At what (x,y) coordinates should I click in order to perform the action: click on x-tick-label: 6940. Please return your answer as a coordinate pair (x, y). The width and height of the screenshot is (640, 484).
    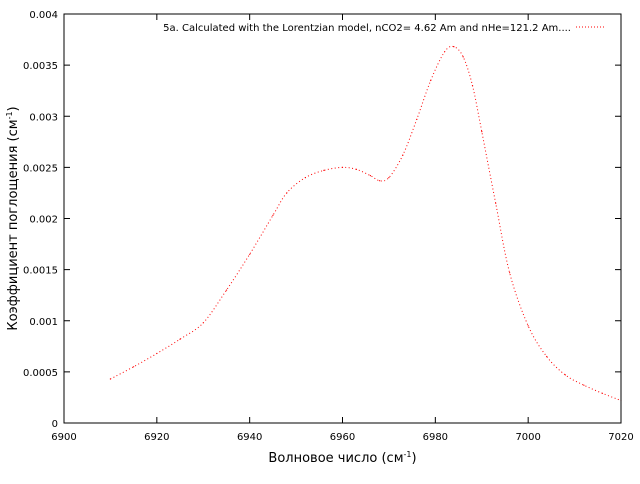
    Looking at the image, I should click on (249, 437).